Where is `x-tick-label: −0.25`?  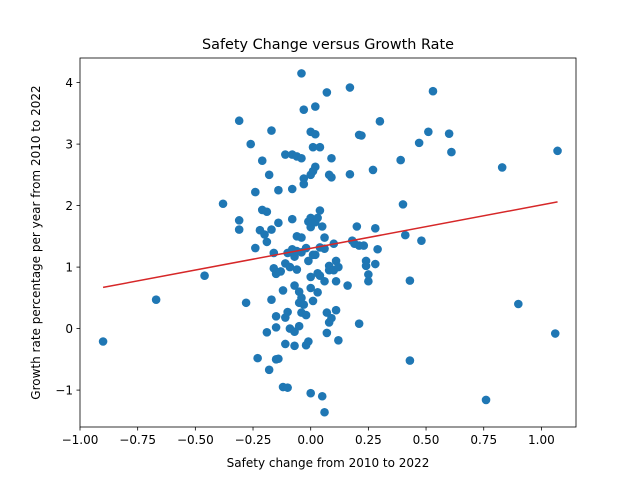
x-tick-label: −0.25 is located at coordinates (253, 440).